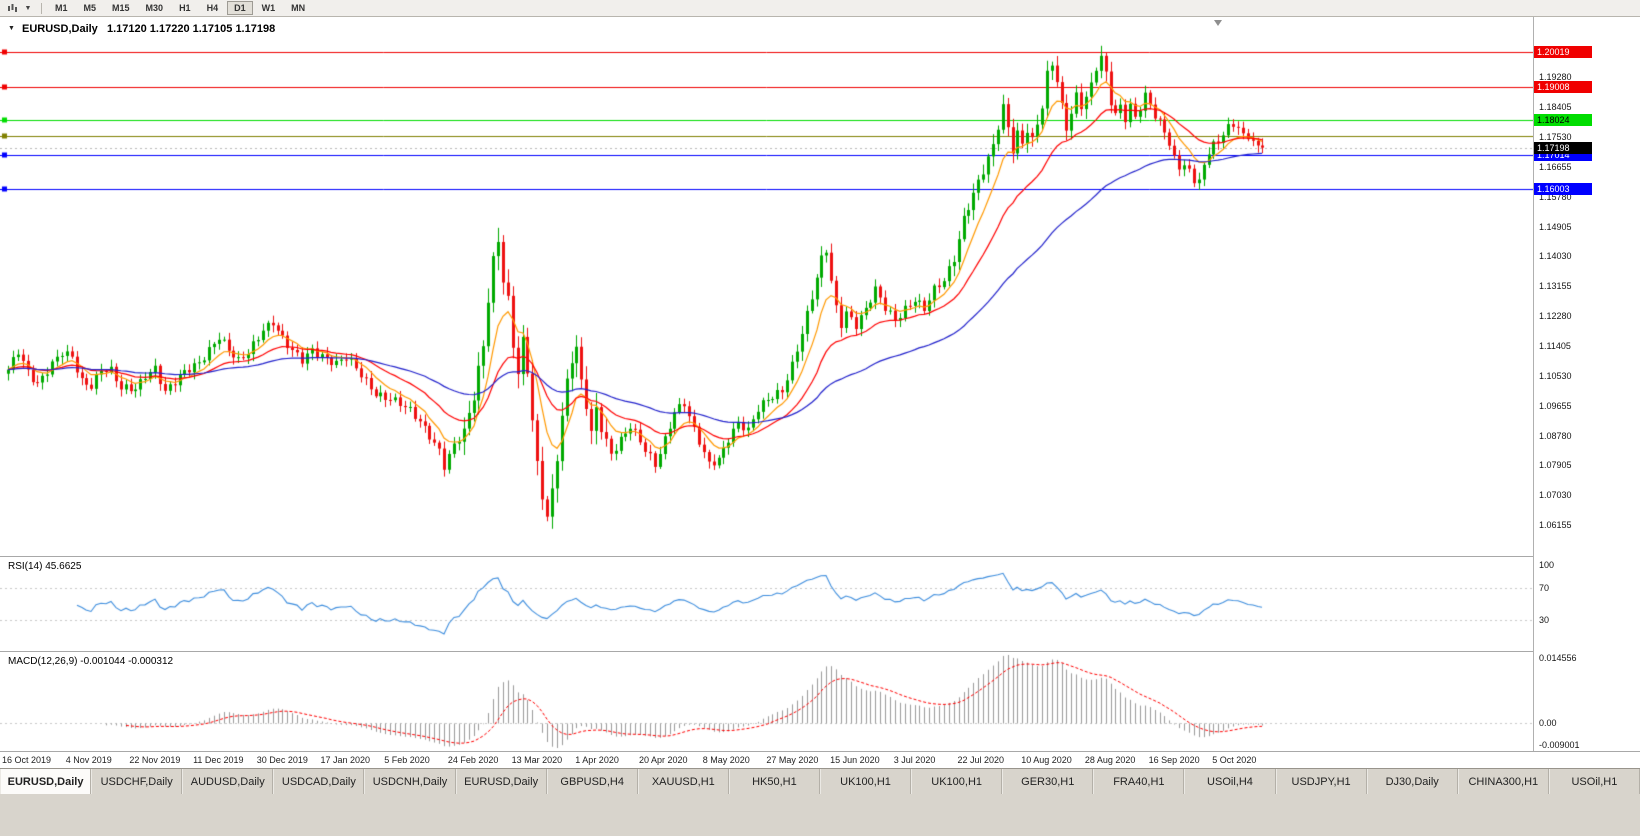 The width and height of the screenshot is (1640, 836). I want to click on current-price-flag: 1.17198, so click(1563, 148).